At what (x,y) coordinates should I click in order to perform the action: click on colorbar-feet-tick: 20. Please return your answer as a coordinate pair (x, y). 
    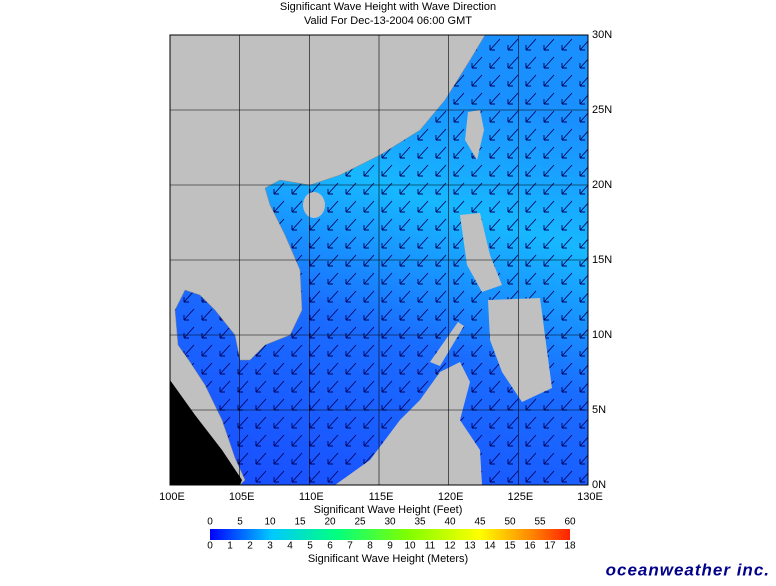
    Looking at the image, I should click on (330, 522).